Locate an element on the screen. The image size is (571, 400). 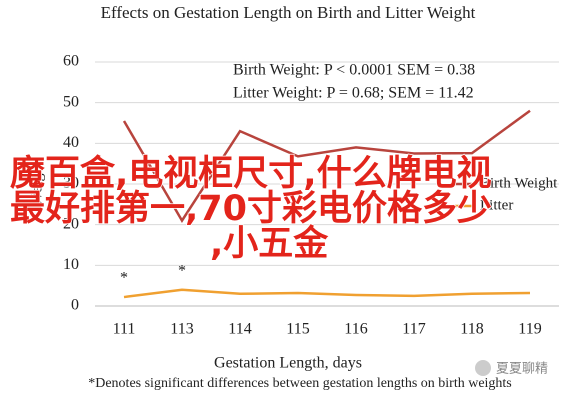
x-tick-label: 119 is located at coordinates (529, 329).